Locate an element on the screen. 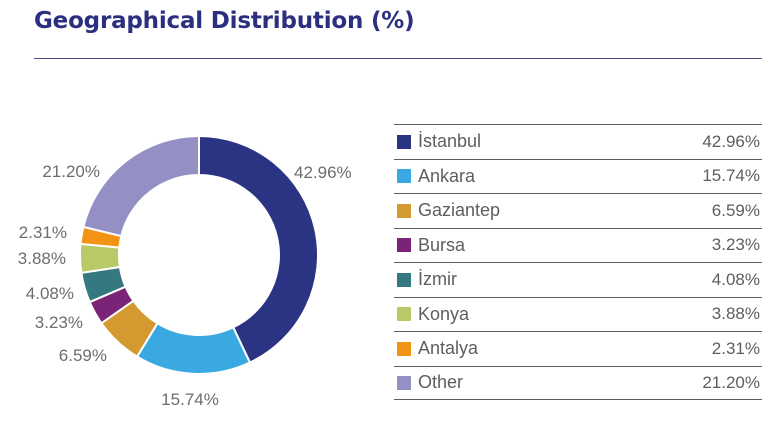  legend-label: Antalya is located at coordinates (448, 348).